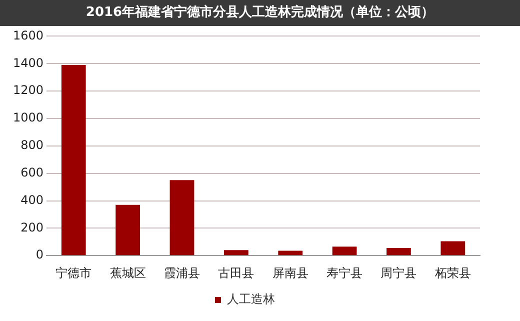 The height and width of the screenshot is (321, 520). I want to click on y-tick-label: 1200, so click(28, 90).